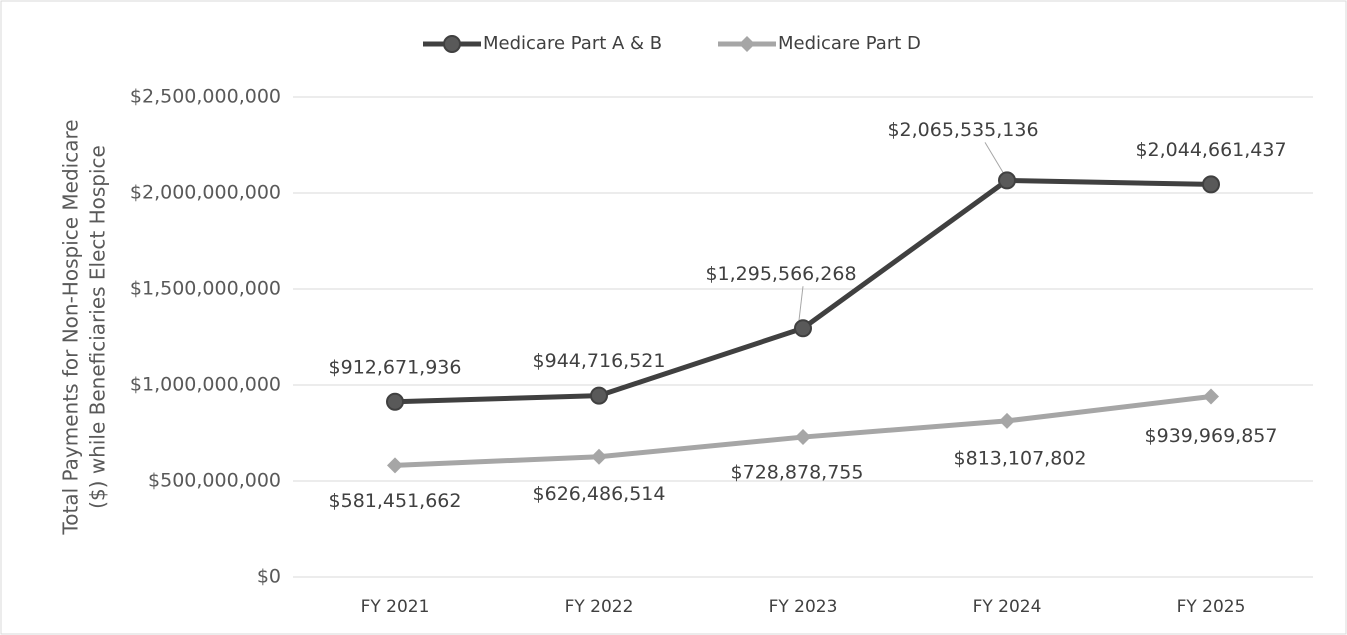 Image resolution: width=1347 pixels, height=635 pixels. Describe the element at coordinates (98, 327) in the screenshot. I see `y-axis-title: ($) while Beneficiaries Elect Hospice` at that location.